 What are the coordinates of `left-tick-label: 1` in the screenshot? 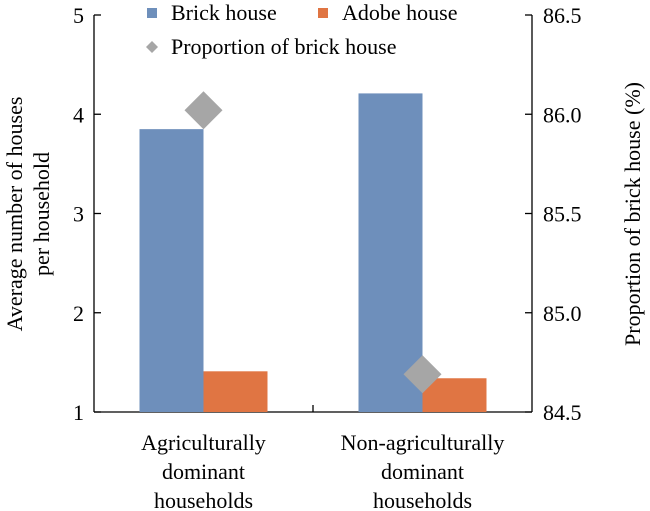 It's located at (78, 412).